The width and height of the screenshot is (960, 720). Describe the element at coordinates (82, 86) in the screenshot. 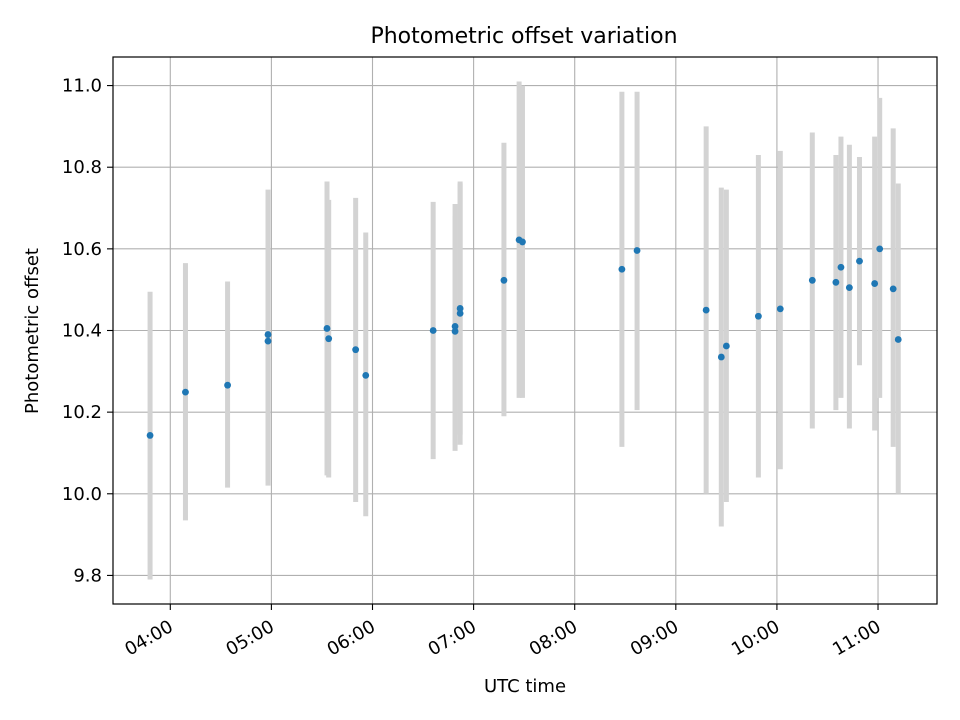

I see `y-tick-label: 11.0` at that location.